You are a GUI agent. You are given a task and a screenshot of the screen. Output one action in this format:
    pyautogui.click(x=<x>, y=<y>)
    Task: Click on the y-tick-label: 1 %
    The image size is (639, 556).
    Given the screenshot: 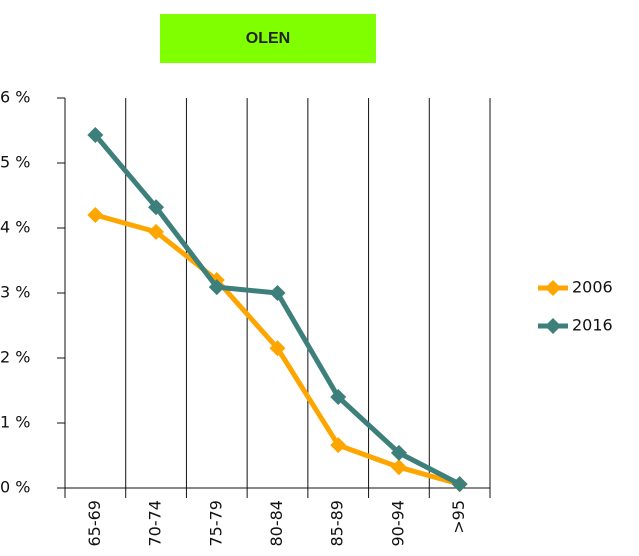 What is the action you would take?
    pyautogui.click(x=15, y=422)
    